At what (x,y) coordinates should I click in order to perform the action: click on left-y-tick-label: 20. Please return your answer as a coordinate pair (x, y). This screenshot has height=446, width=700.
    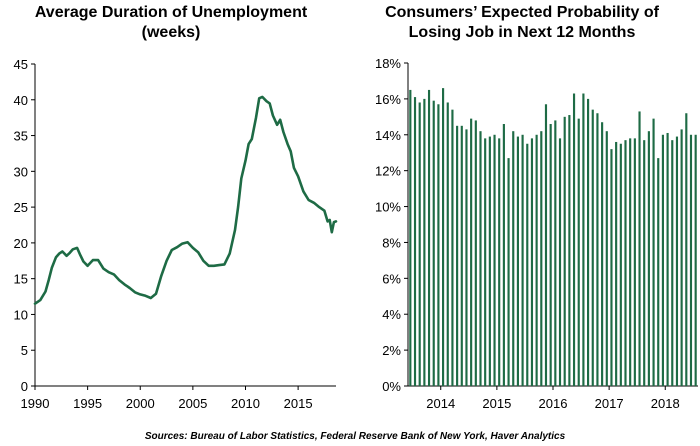
    Looking at the image, I should click on (21, 243).